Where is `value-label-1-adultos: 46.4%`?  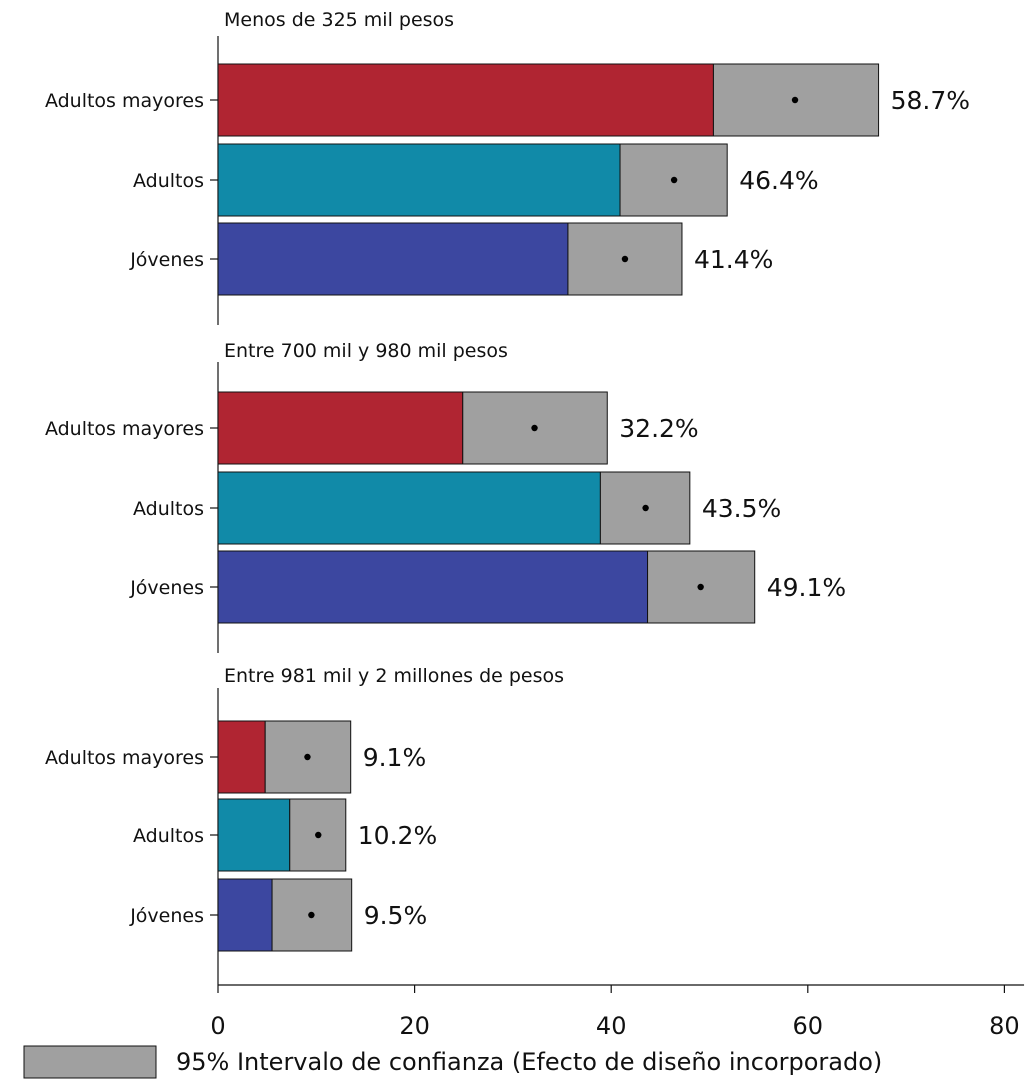
value-label-1-adultos: 46.4% is located at coordinates (778, 180).